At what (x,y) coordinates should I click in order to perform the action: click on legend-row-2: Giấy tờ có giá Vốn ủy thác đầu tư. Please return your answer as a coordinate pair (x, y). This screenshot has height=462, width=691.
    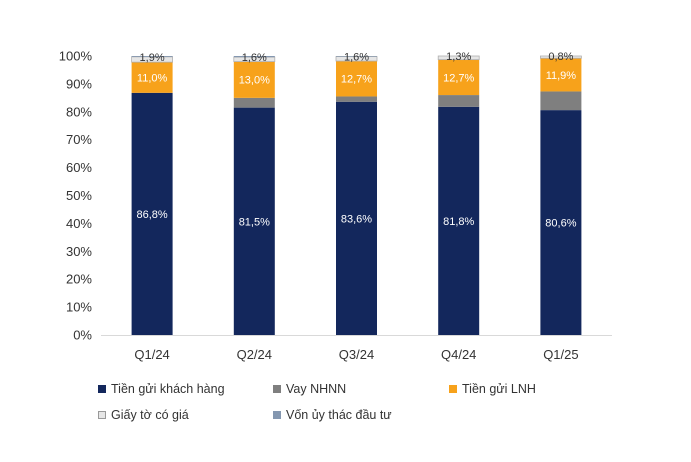
    Looking at the image, I should click on (378, 415).